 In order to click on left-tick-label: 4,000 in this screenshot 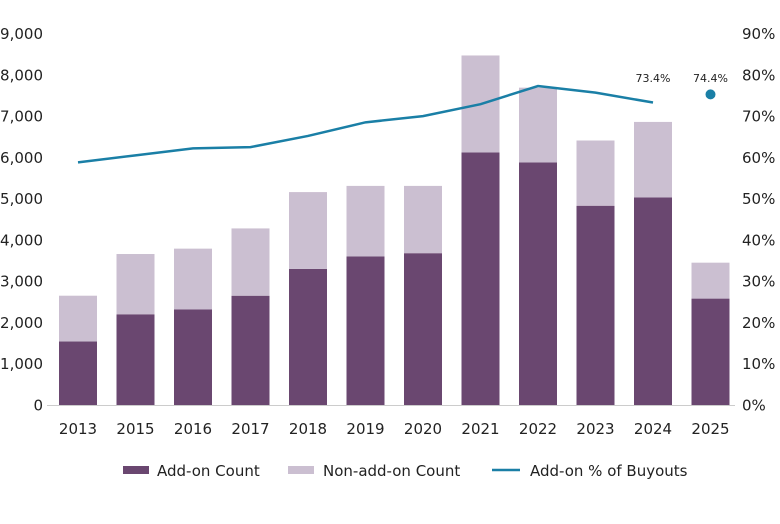, I will do `click(21, 240)`.